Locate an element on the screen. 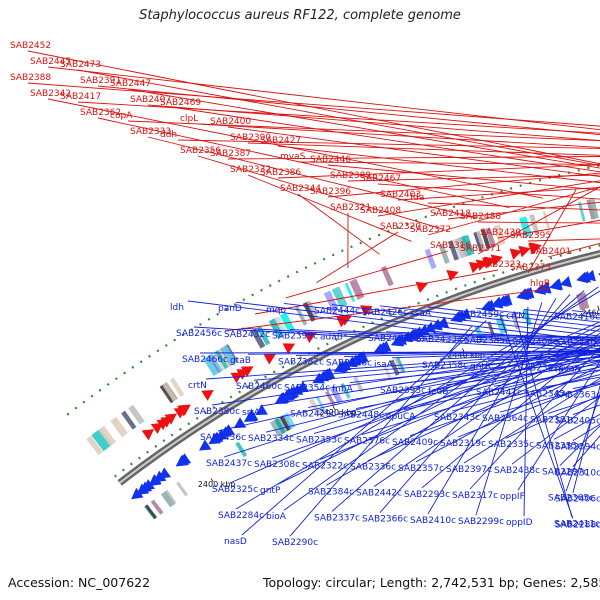 The width and height of the screenshot is (600, 600). gene-label: SAB2440c is located at coordinates (577, 344).